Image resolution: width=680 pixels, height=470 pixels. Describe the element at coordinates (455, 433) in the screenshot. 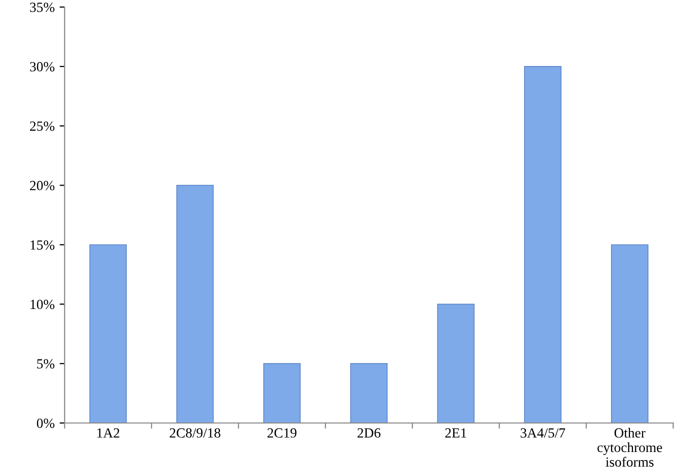

I see `x-tick-label: 2E1` at that location.